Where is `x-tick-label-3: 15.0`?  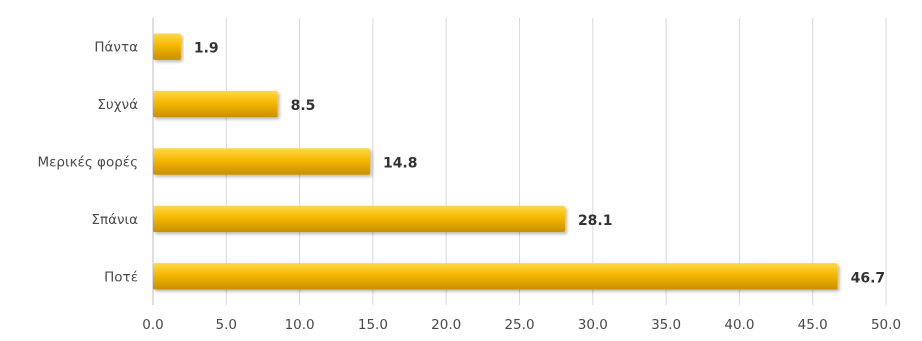 x-tick-label-3: 15.0 is located at coordinates (373, 325).